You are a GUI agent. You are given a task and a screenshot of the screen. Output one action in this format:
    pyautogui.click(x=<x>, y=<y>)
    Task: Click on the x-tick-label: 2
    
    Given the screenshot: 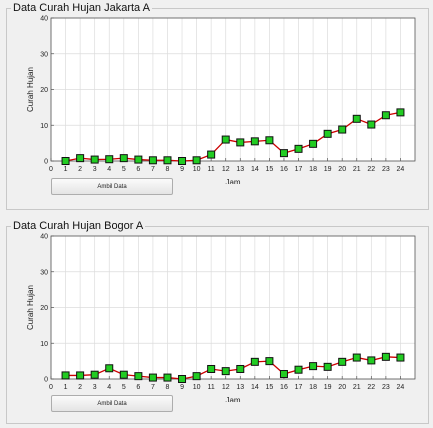 What is the action you would take?
    pyautogui.click(x=80, y=169)
    